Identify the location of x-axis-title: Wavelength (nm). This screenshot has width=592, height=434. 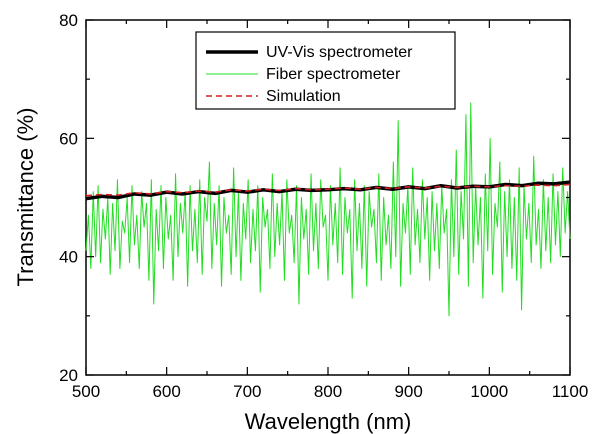
(328, 421).